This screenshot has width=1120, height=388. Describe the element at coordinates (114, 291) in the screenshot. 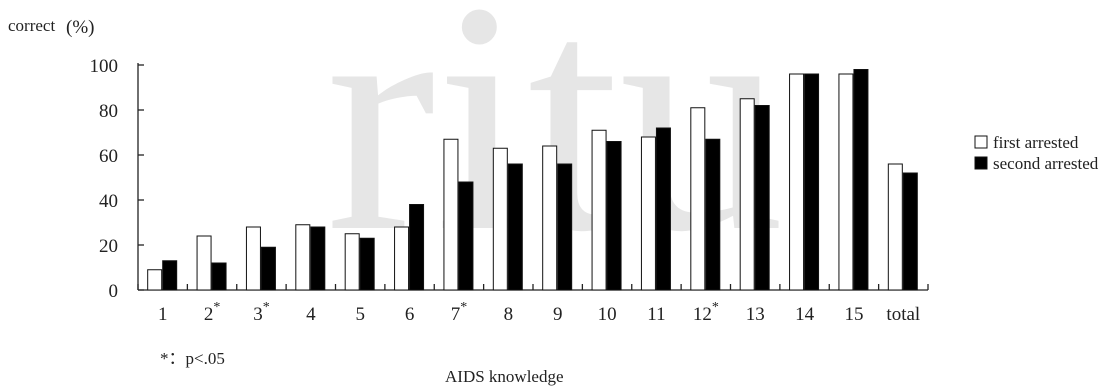

I see `y-tick-label: 0` at that location.